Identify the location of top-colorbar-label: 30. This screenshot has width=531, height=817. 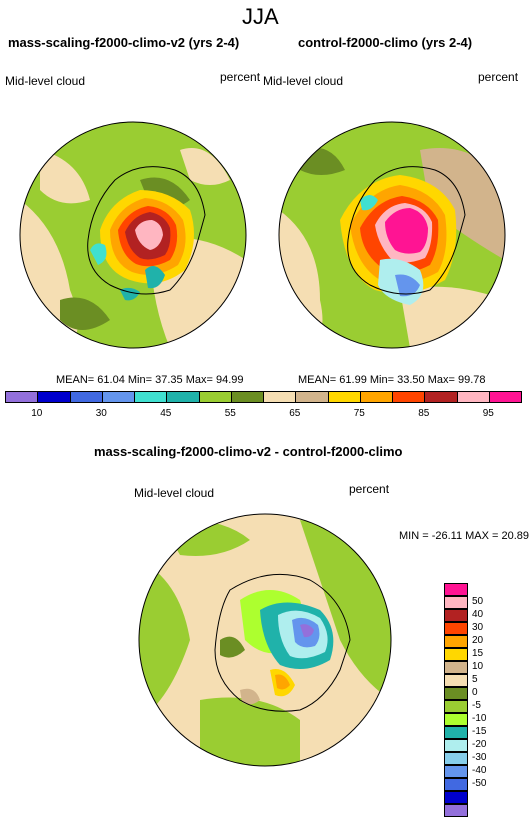
(101, 413).